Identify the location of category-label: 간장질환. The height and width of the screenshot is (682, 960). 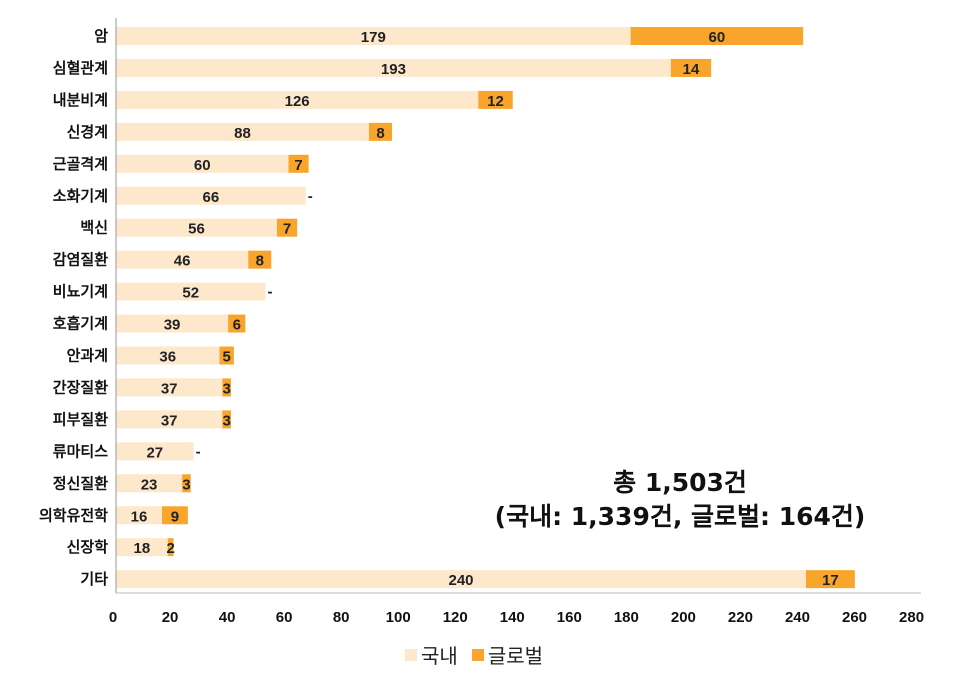
(80, 387).